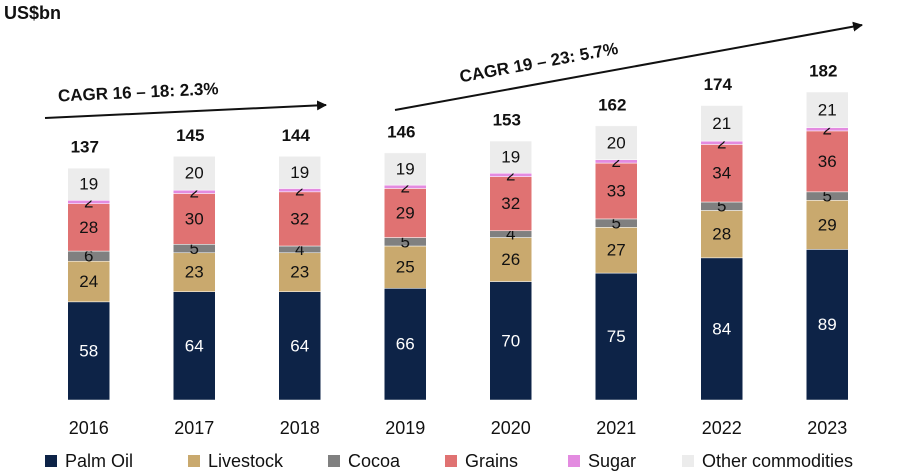 This screenshot has height=476, width=897. What do you see at coordinates (300, 428) in the screenshot?
I see `x-tick-label: 2018` at bounding box center [300, 428].